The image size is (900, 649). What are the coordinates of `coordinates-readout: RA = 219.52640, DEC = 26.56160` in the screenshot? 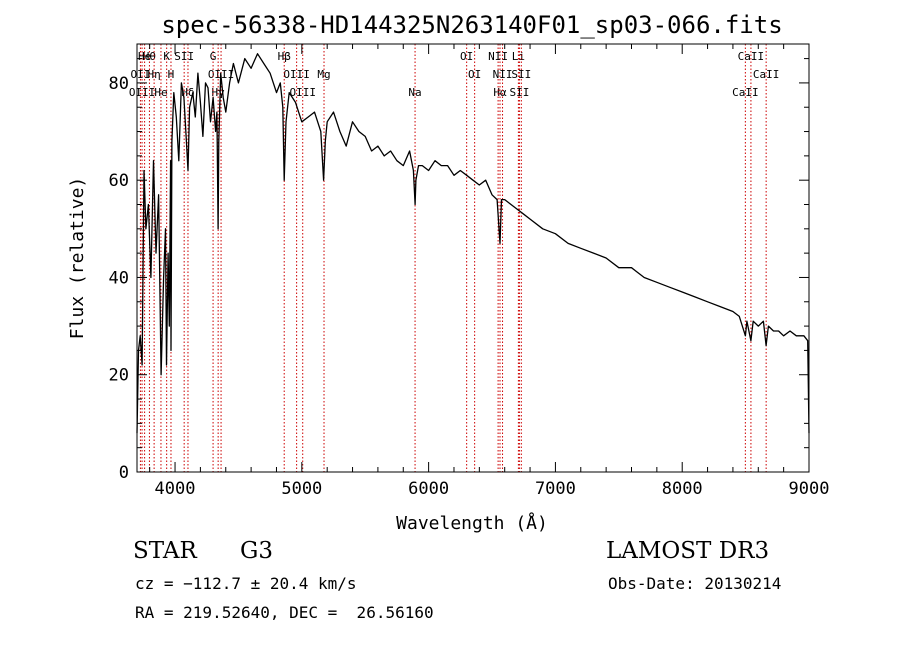 It's located at (284, 612).